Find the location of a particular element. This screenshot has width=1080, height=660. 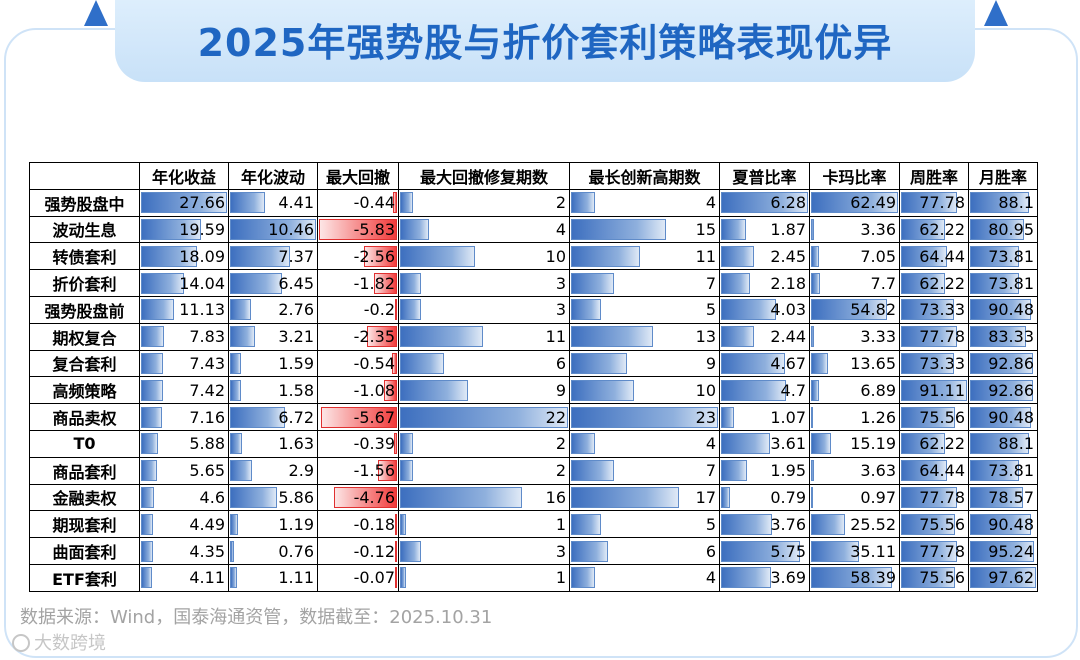

data-cell: 7 is located at coordinates (644, 283).